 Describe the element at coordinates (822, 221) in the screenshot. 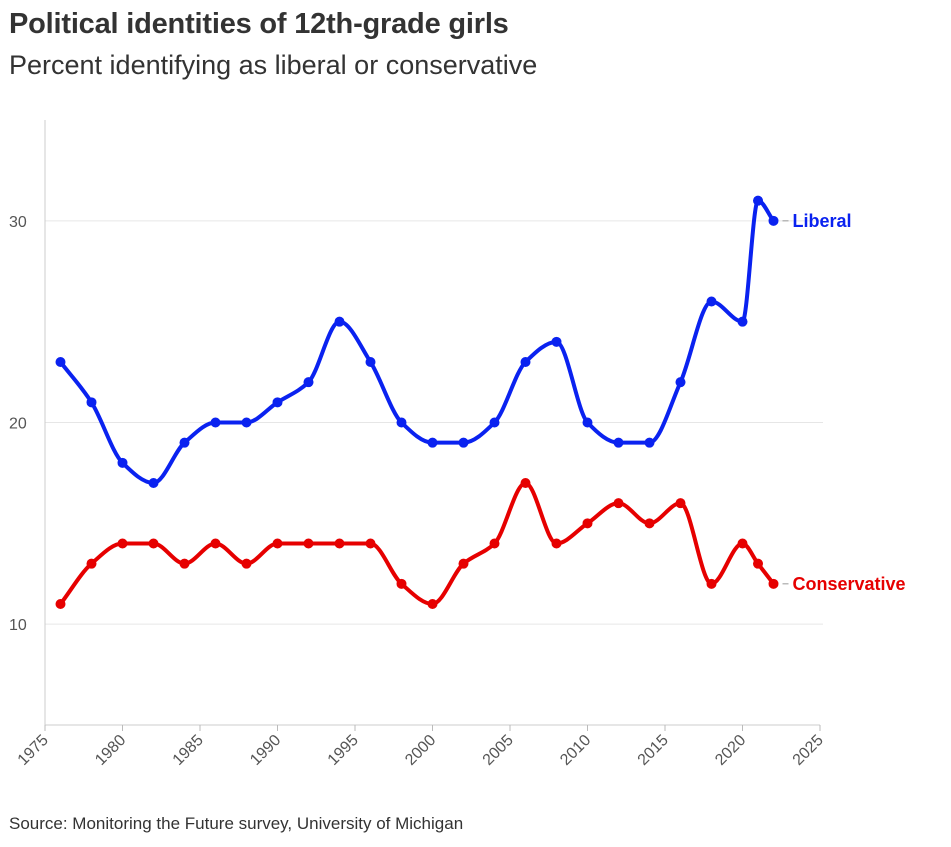

I see `liberal-series-label: Liberal` at that location.